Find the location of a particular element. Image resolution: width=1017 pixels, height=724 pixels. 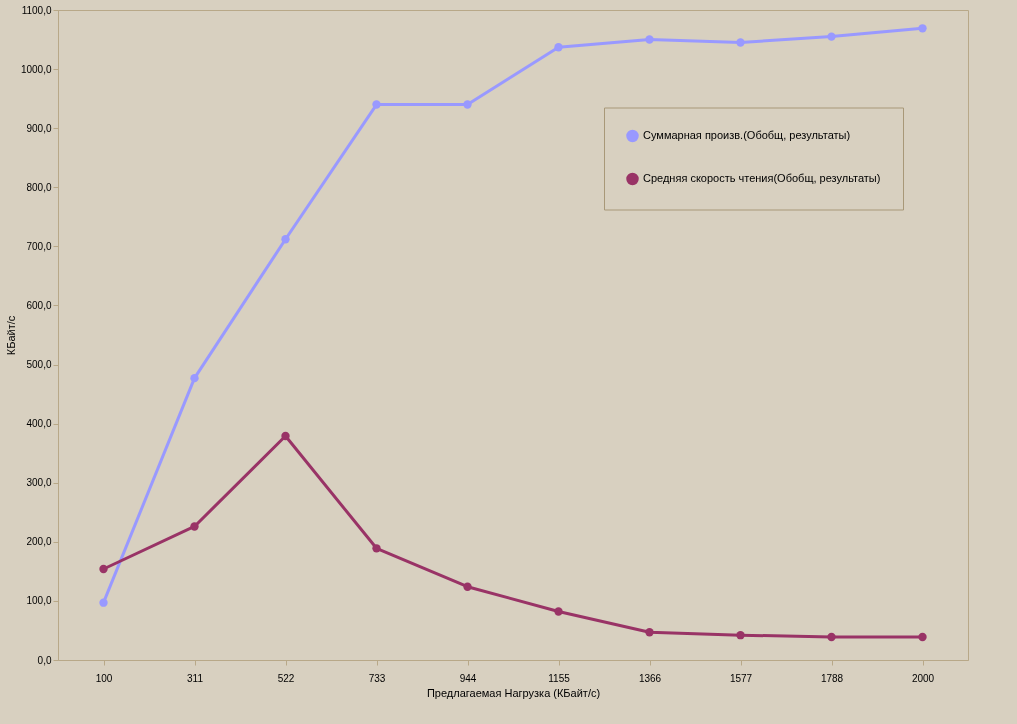

y-tick-label: 800,0 is located at coordinates (39, 187).